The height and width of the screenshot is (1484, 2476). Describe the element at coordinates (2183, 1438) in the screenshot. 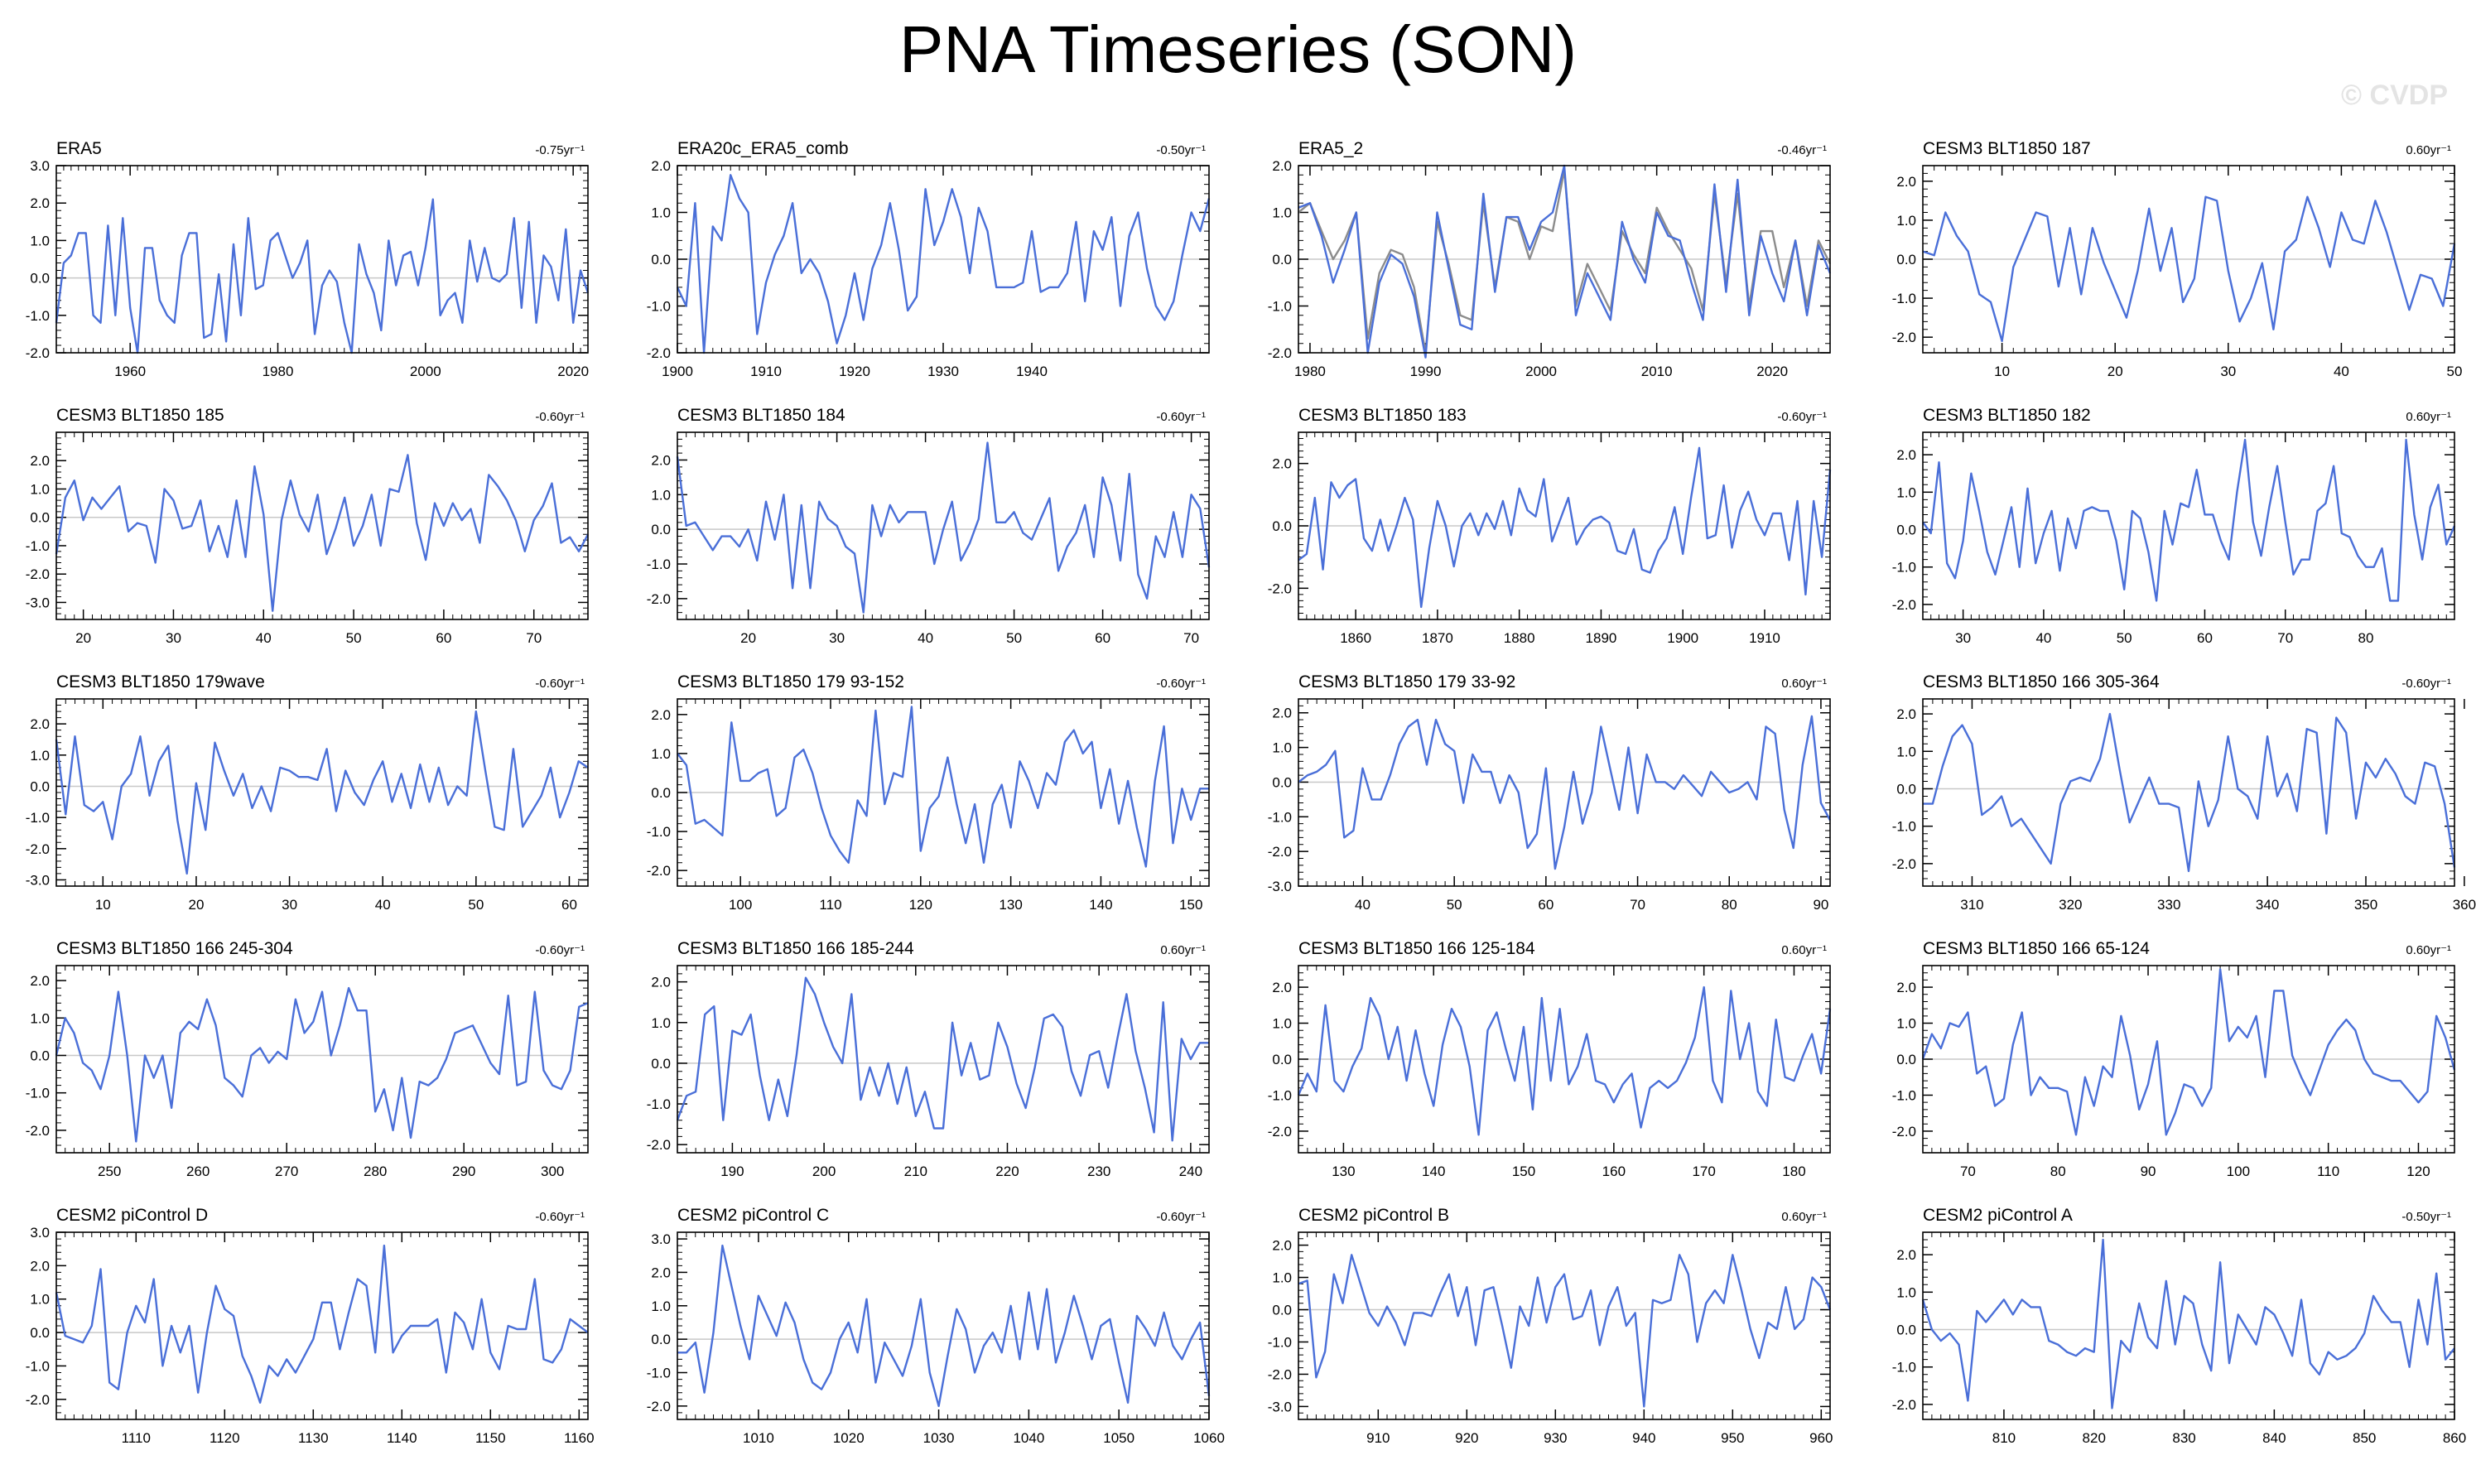

I see `x-tick-label: 830` at that location.